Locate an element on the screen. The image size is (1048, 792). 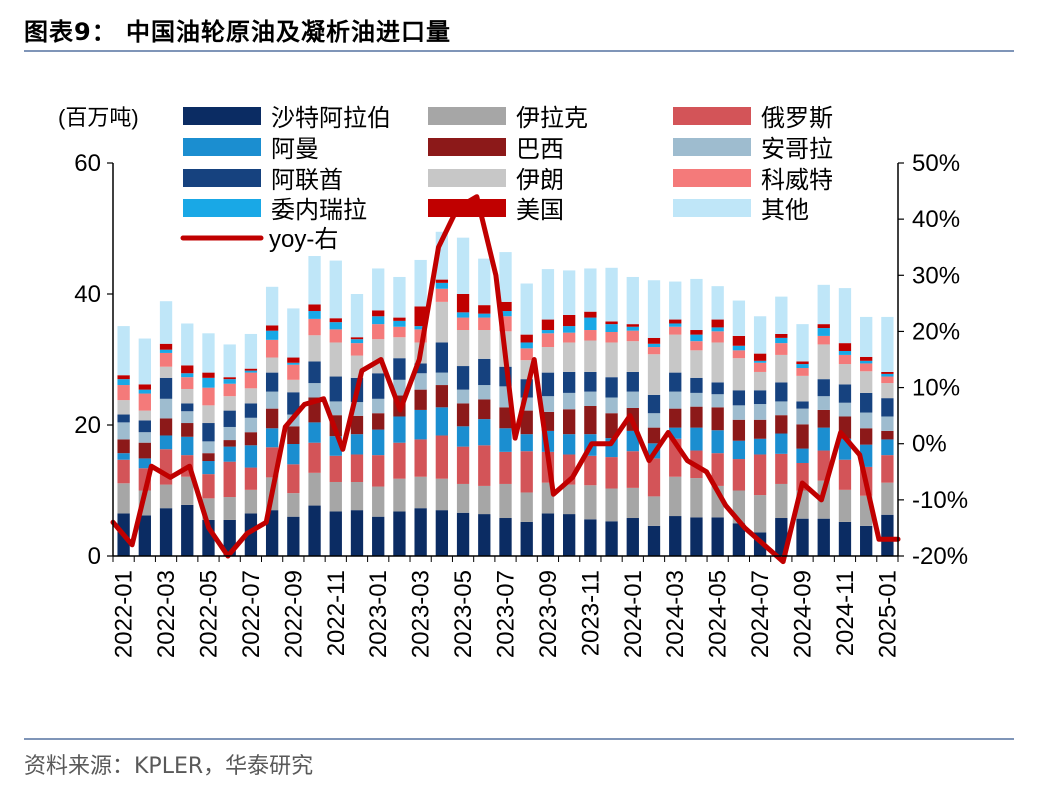
legend-label: yoy-右 is located at coordinates (303, 239).